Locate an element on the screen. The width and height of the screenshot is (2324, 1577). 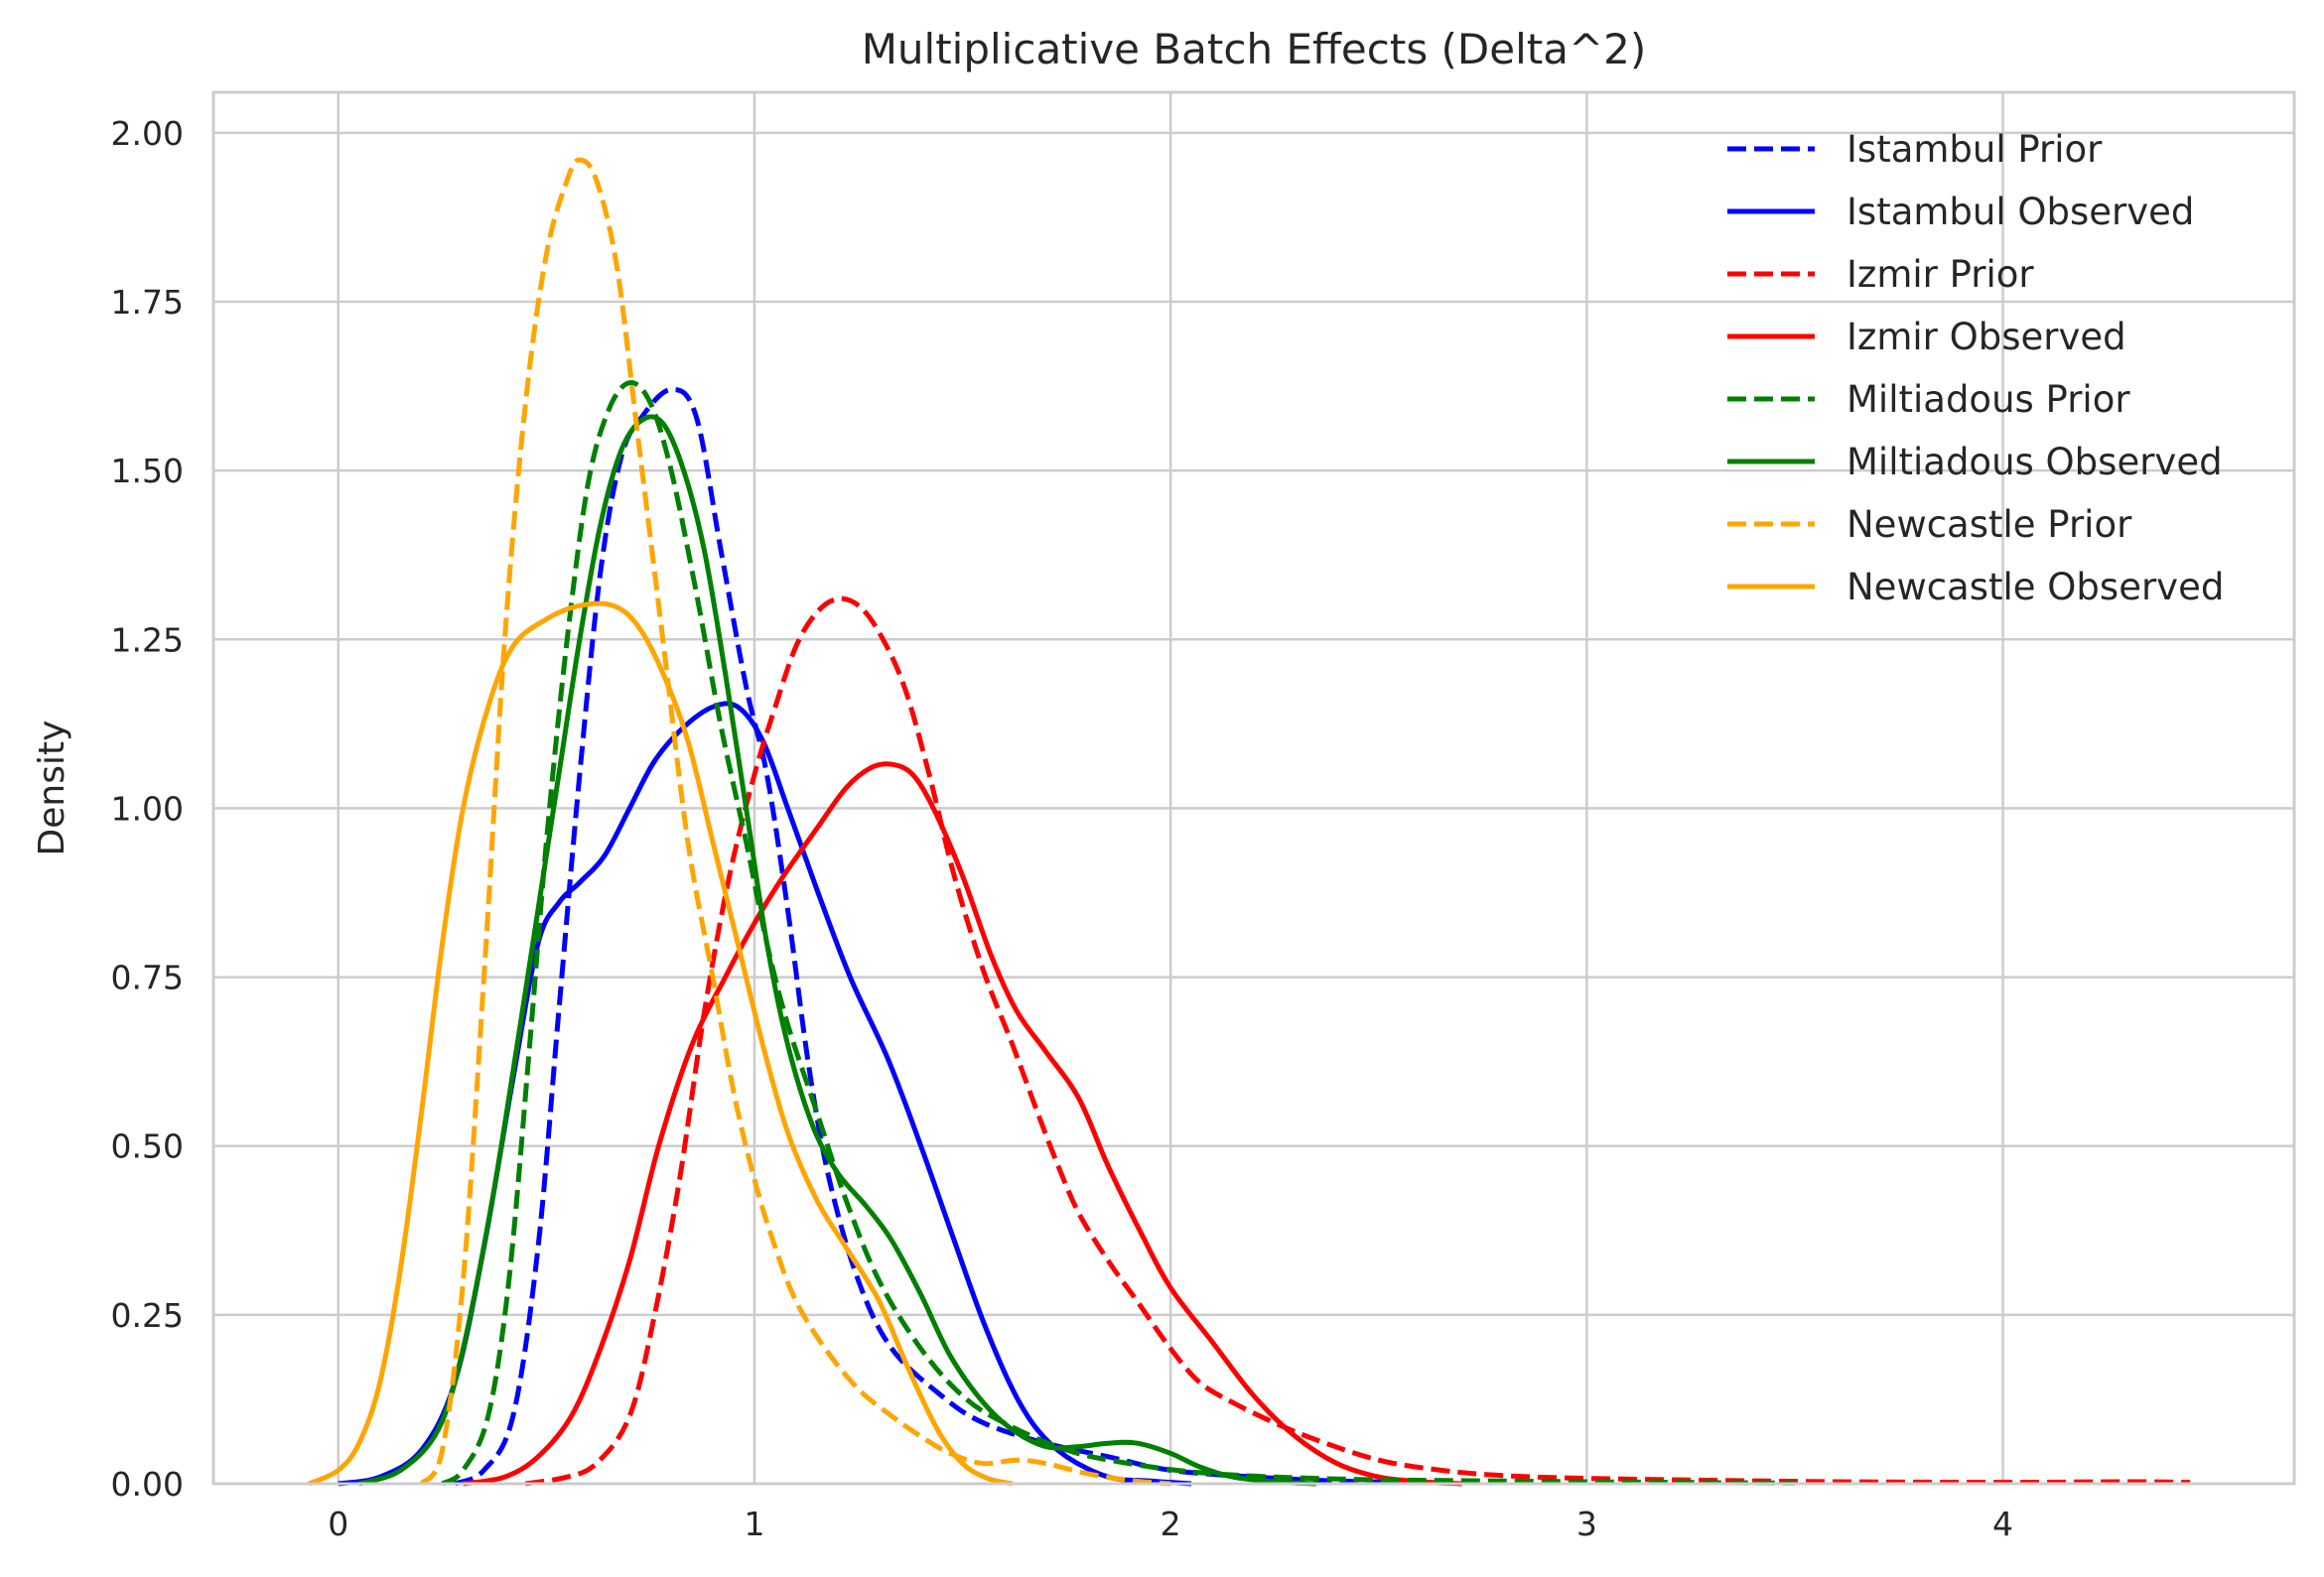
legend-label-izmir-prior: Izmir Prior is located at coordinates (1940, 274).